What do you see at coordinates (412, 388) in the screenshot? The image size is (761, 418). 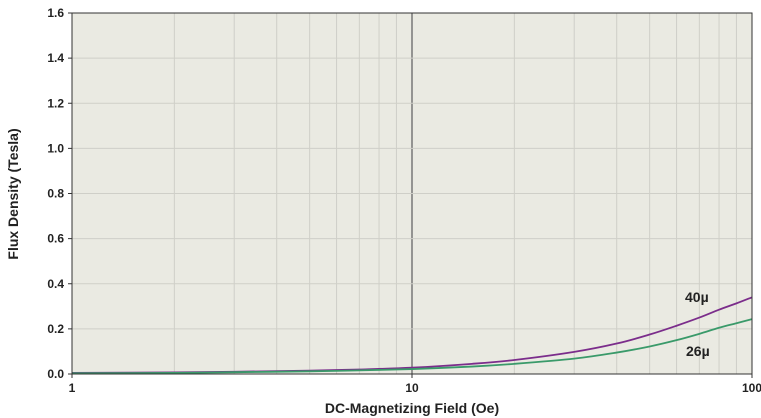 I see `x-tick-label: 10` at bounding box center [412, 388].